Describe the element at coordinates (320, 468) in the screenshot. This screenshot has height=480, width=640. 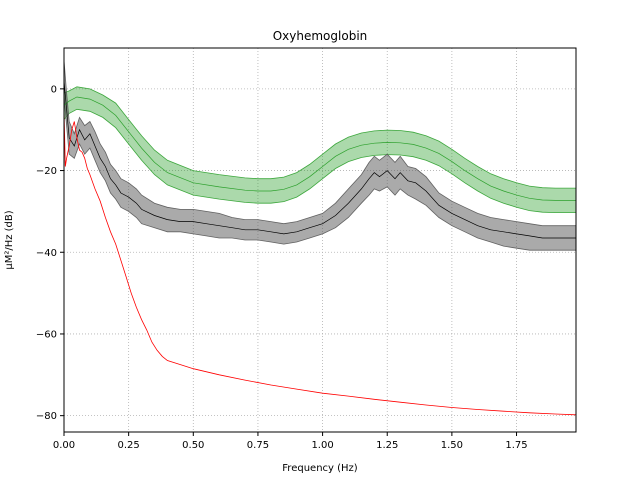
I see `x-axis-label: Frequency (Hz)` at that location.